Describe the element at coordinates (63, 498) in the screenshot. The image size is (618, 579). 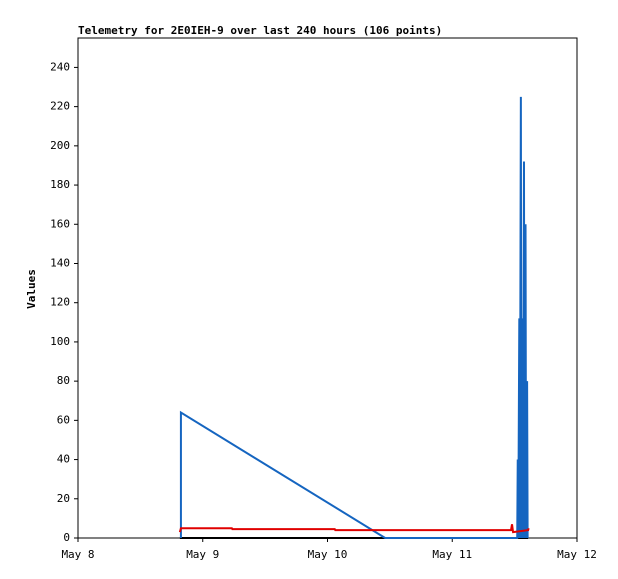
I see `y-tick-label: 20` at that location.